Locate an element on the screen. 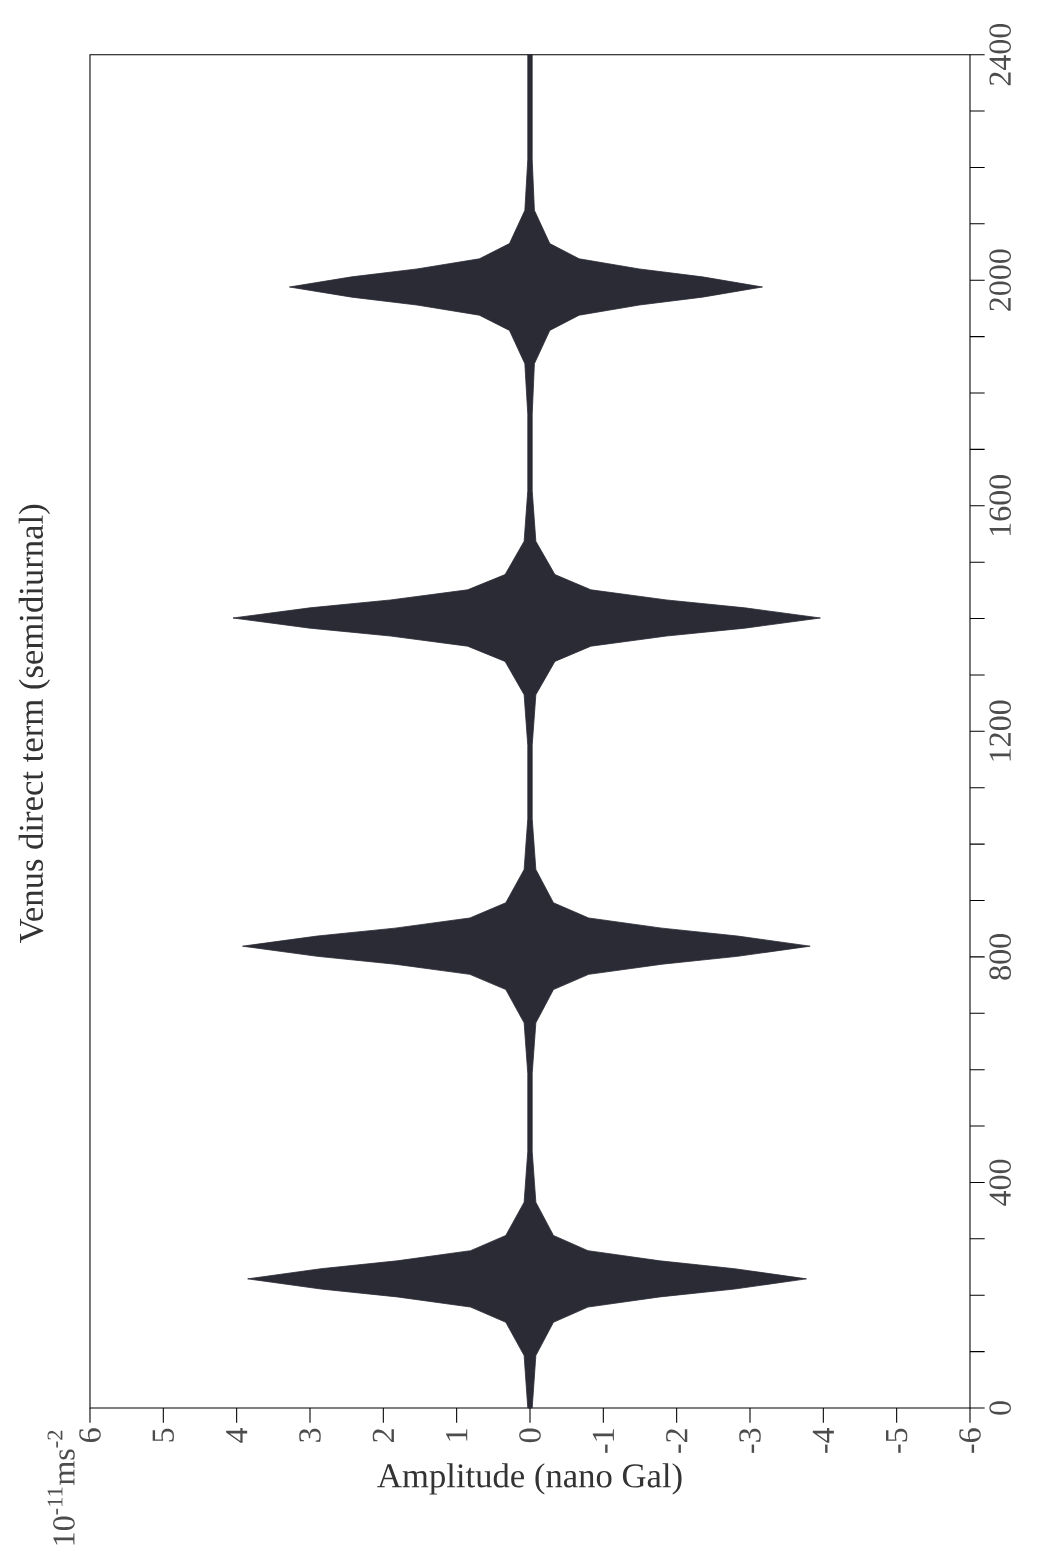  x-tick-label: -1 is located at coordinates (603, 1441).